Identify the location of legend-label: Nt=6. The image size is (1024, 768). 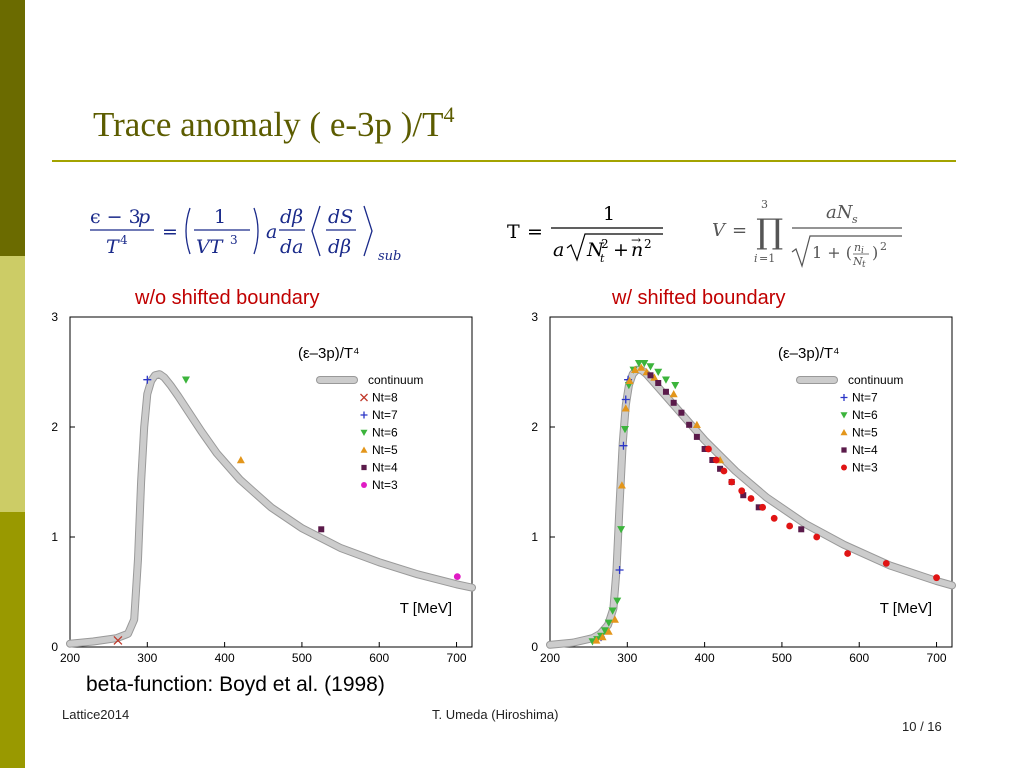
(385, 433).